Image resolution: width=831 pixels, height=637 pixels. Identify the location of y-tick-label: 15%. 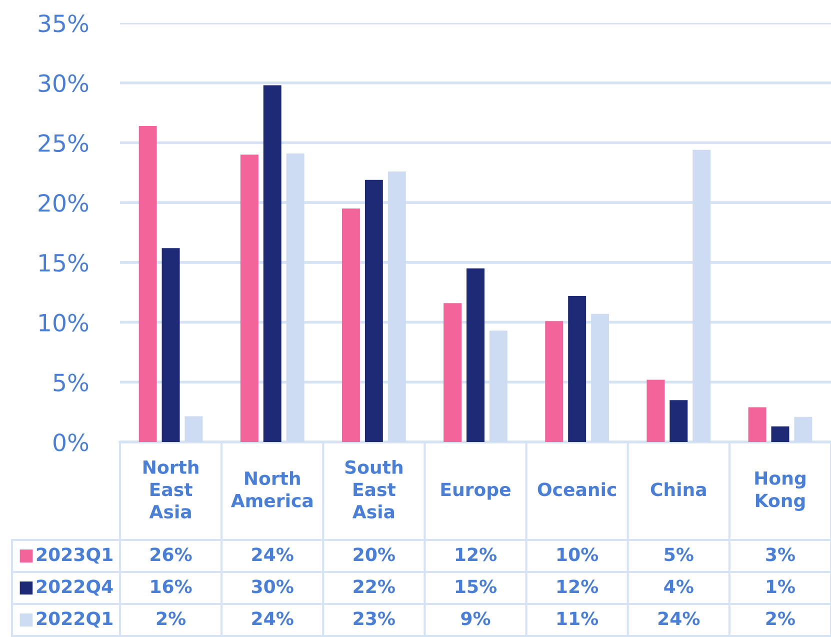
(64, 263).